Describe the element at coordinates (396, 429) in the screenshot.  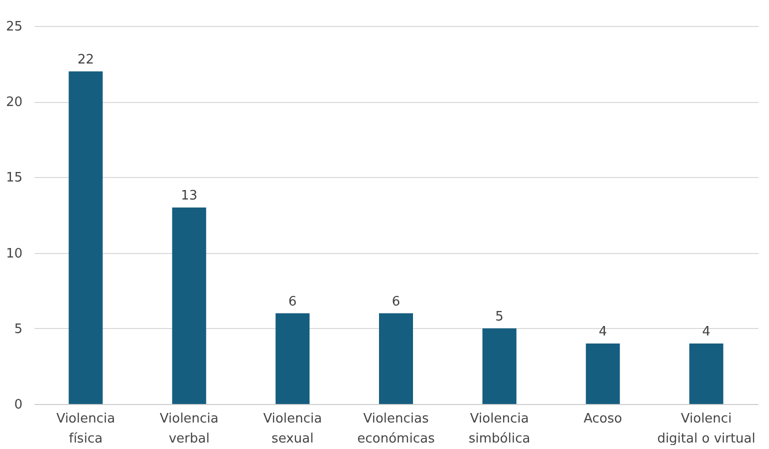
I see `x-tick-label: Violencias económicas` at that location.